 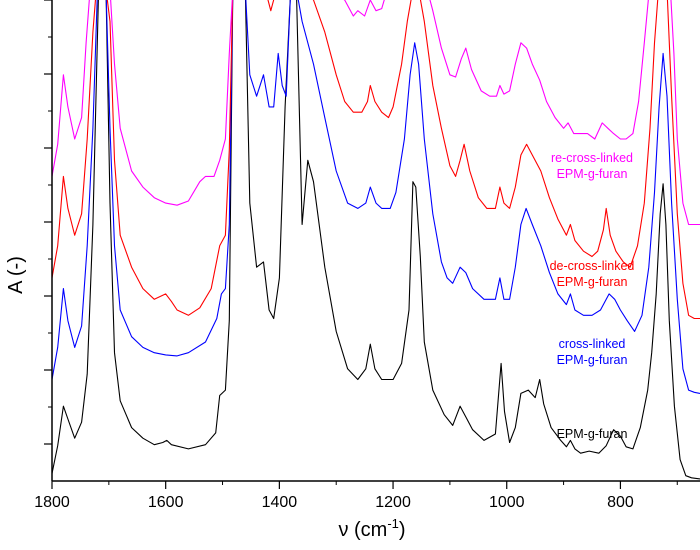 What do you see at coordinates (507, 502) in the screenshot?
I see `x-tick-label: 1000` at bounding box center [507, 502].